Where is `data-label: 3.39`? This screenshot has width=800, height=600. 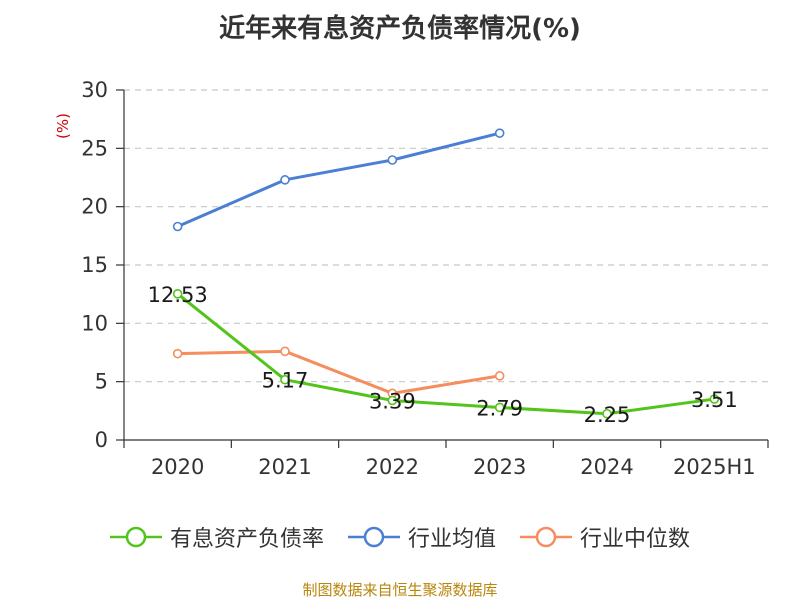
data-label: 3.39 is located at coordinates (392, 401).